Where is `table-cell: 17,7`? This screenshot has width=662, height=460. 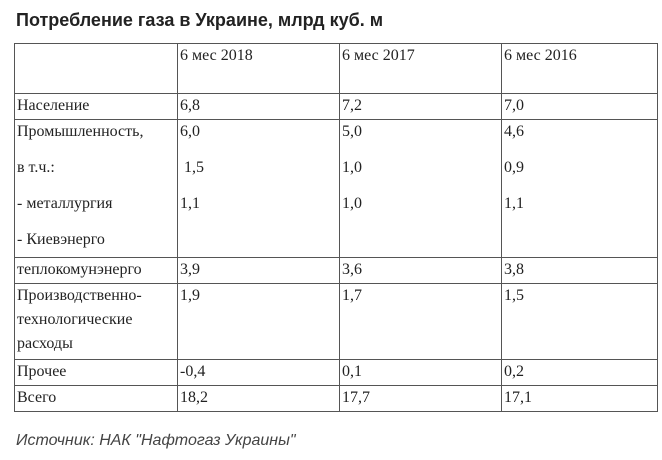 table-cell: 17,7 is located at coordinates (420, 398).